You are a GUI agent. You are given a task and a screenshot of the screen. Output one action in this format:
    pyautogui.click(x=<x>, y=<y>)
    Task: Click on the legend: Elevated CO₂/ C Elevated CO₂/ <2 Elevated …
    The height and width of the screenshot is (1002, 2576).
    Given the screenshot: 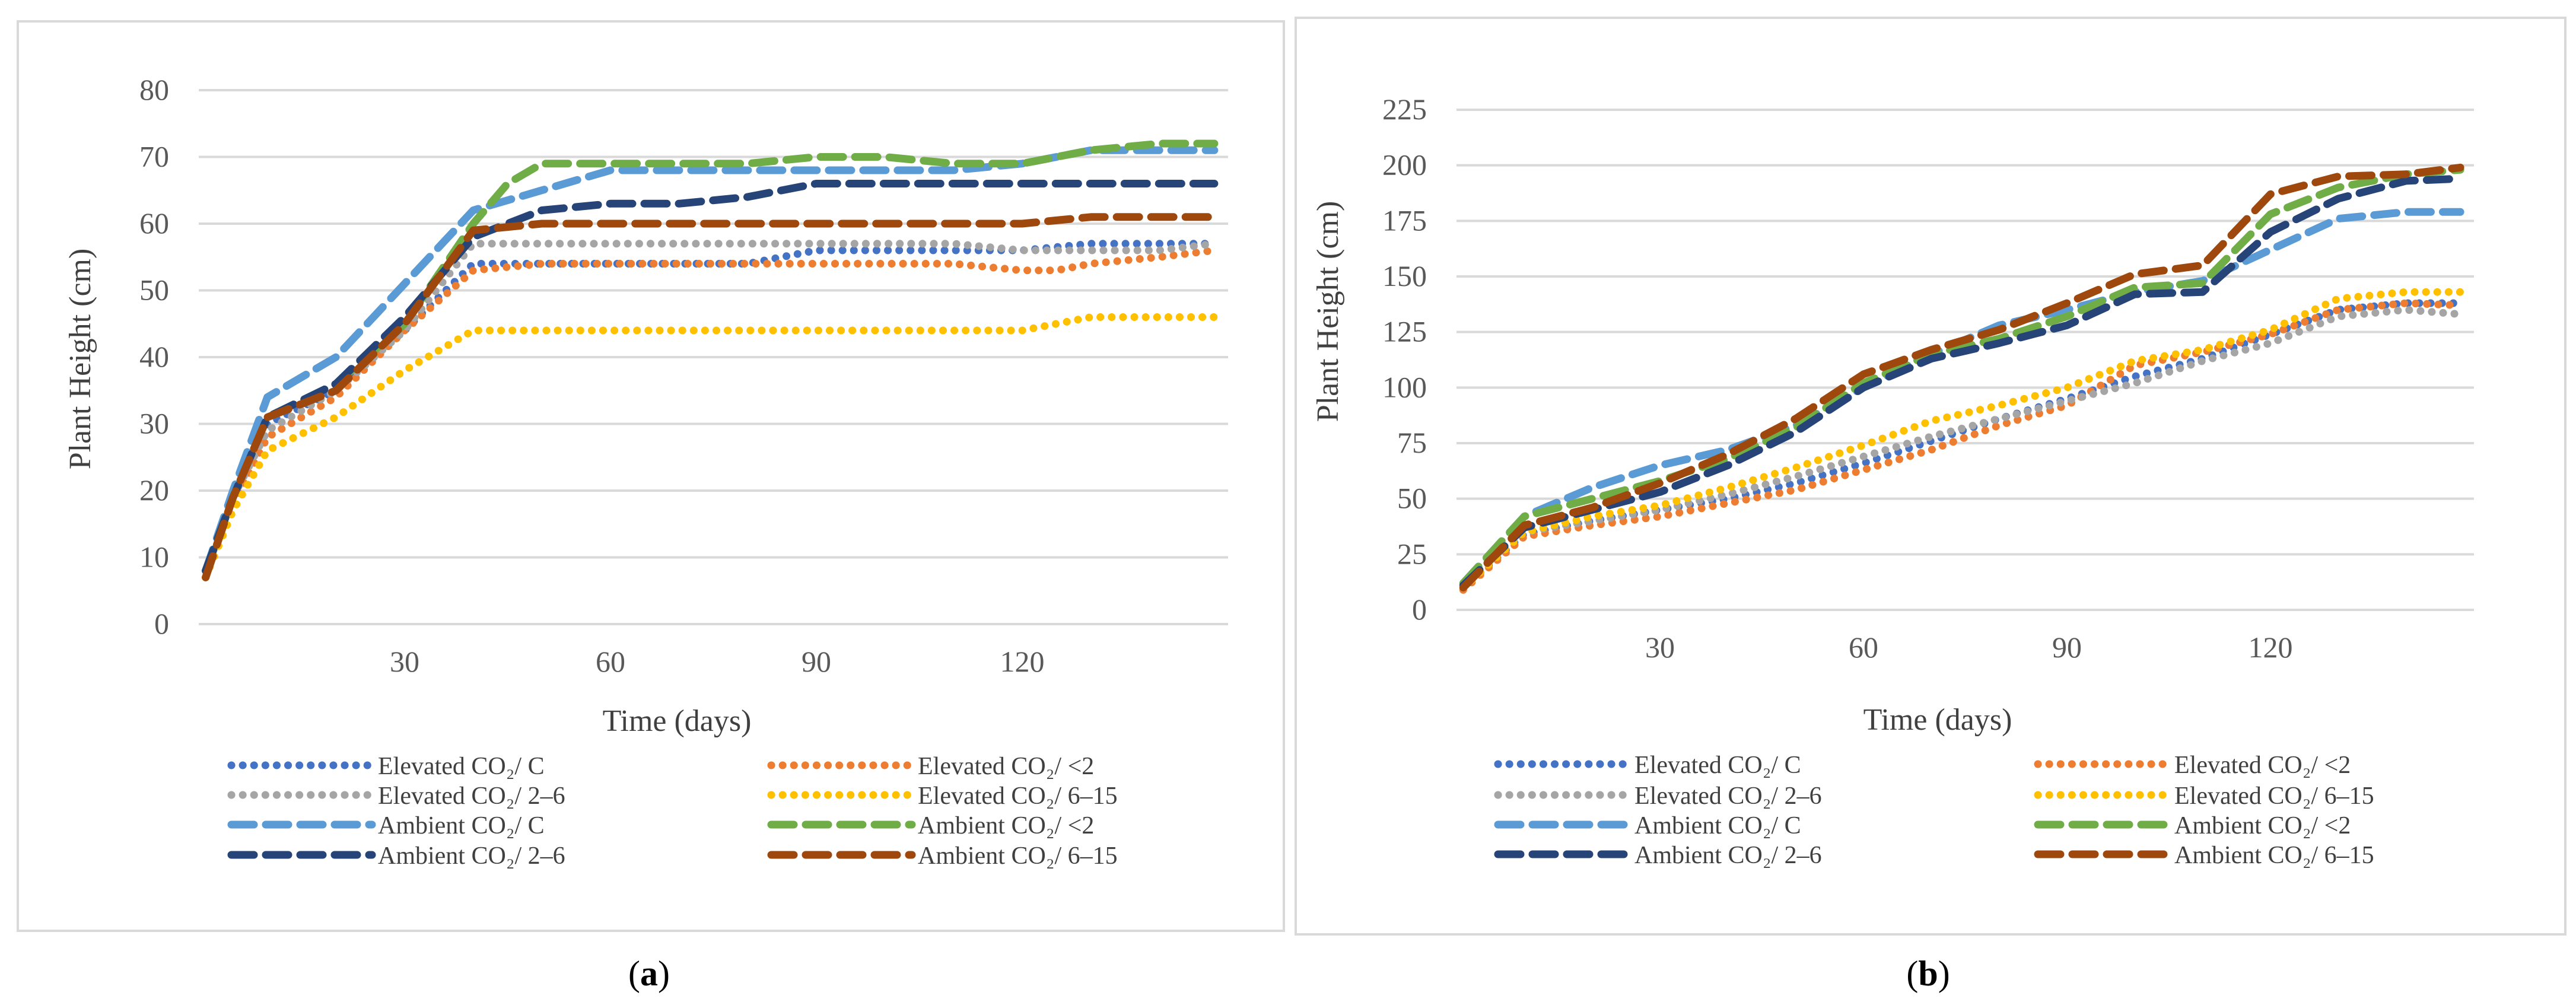 What is the action you would take?
    pyautogui.click(x=1934, y=811)
    